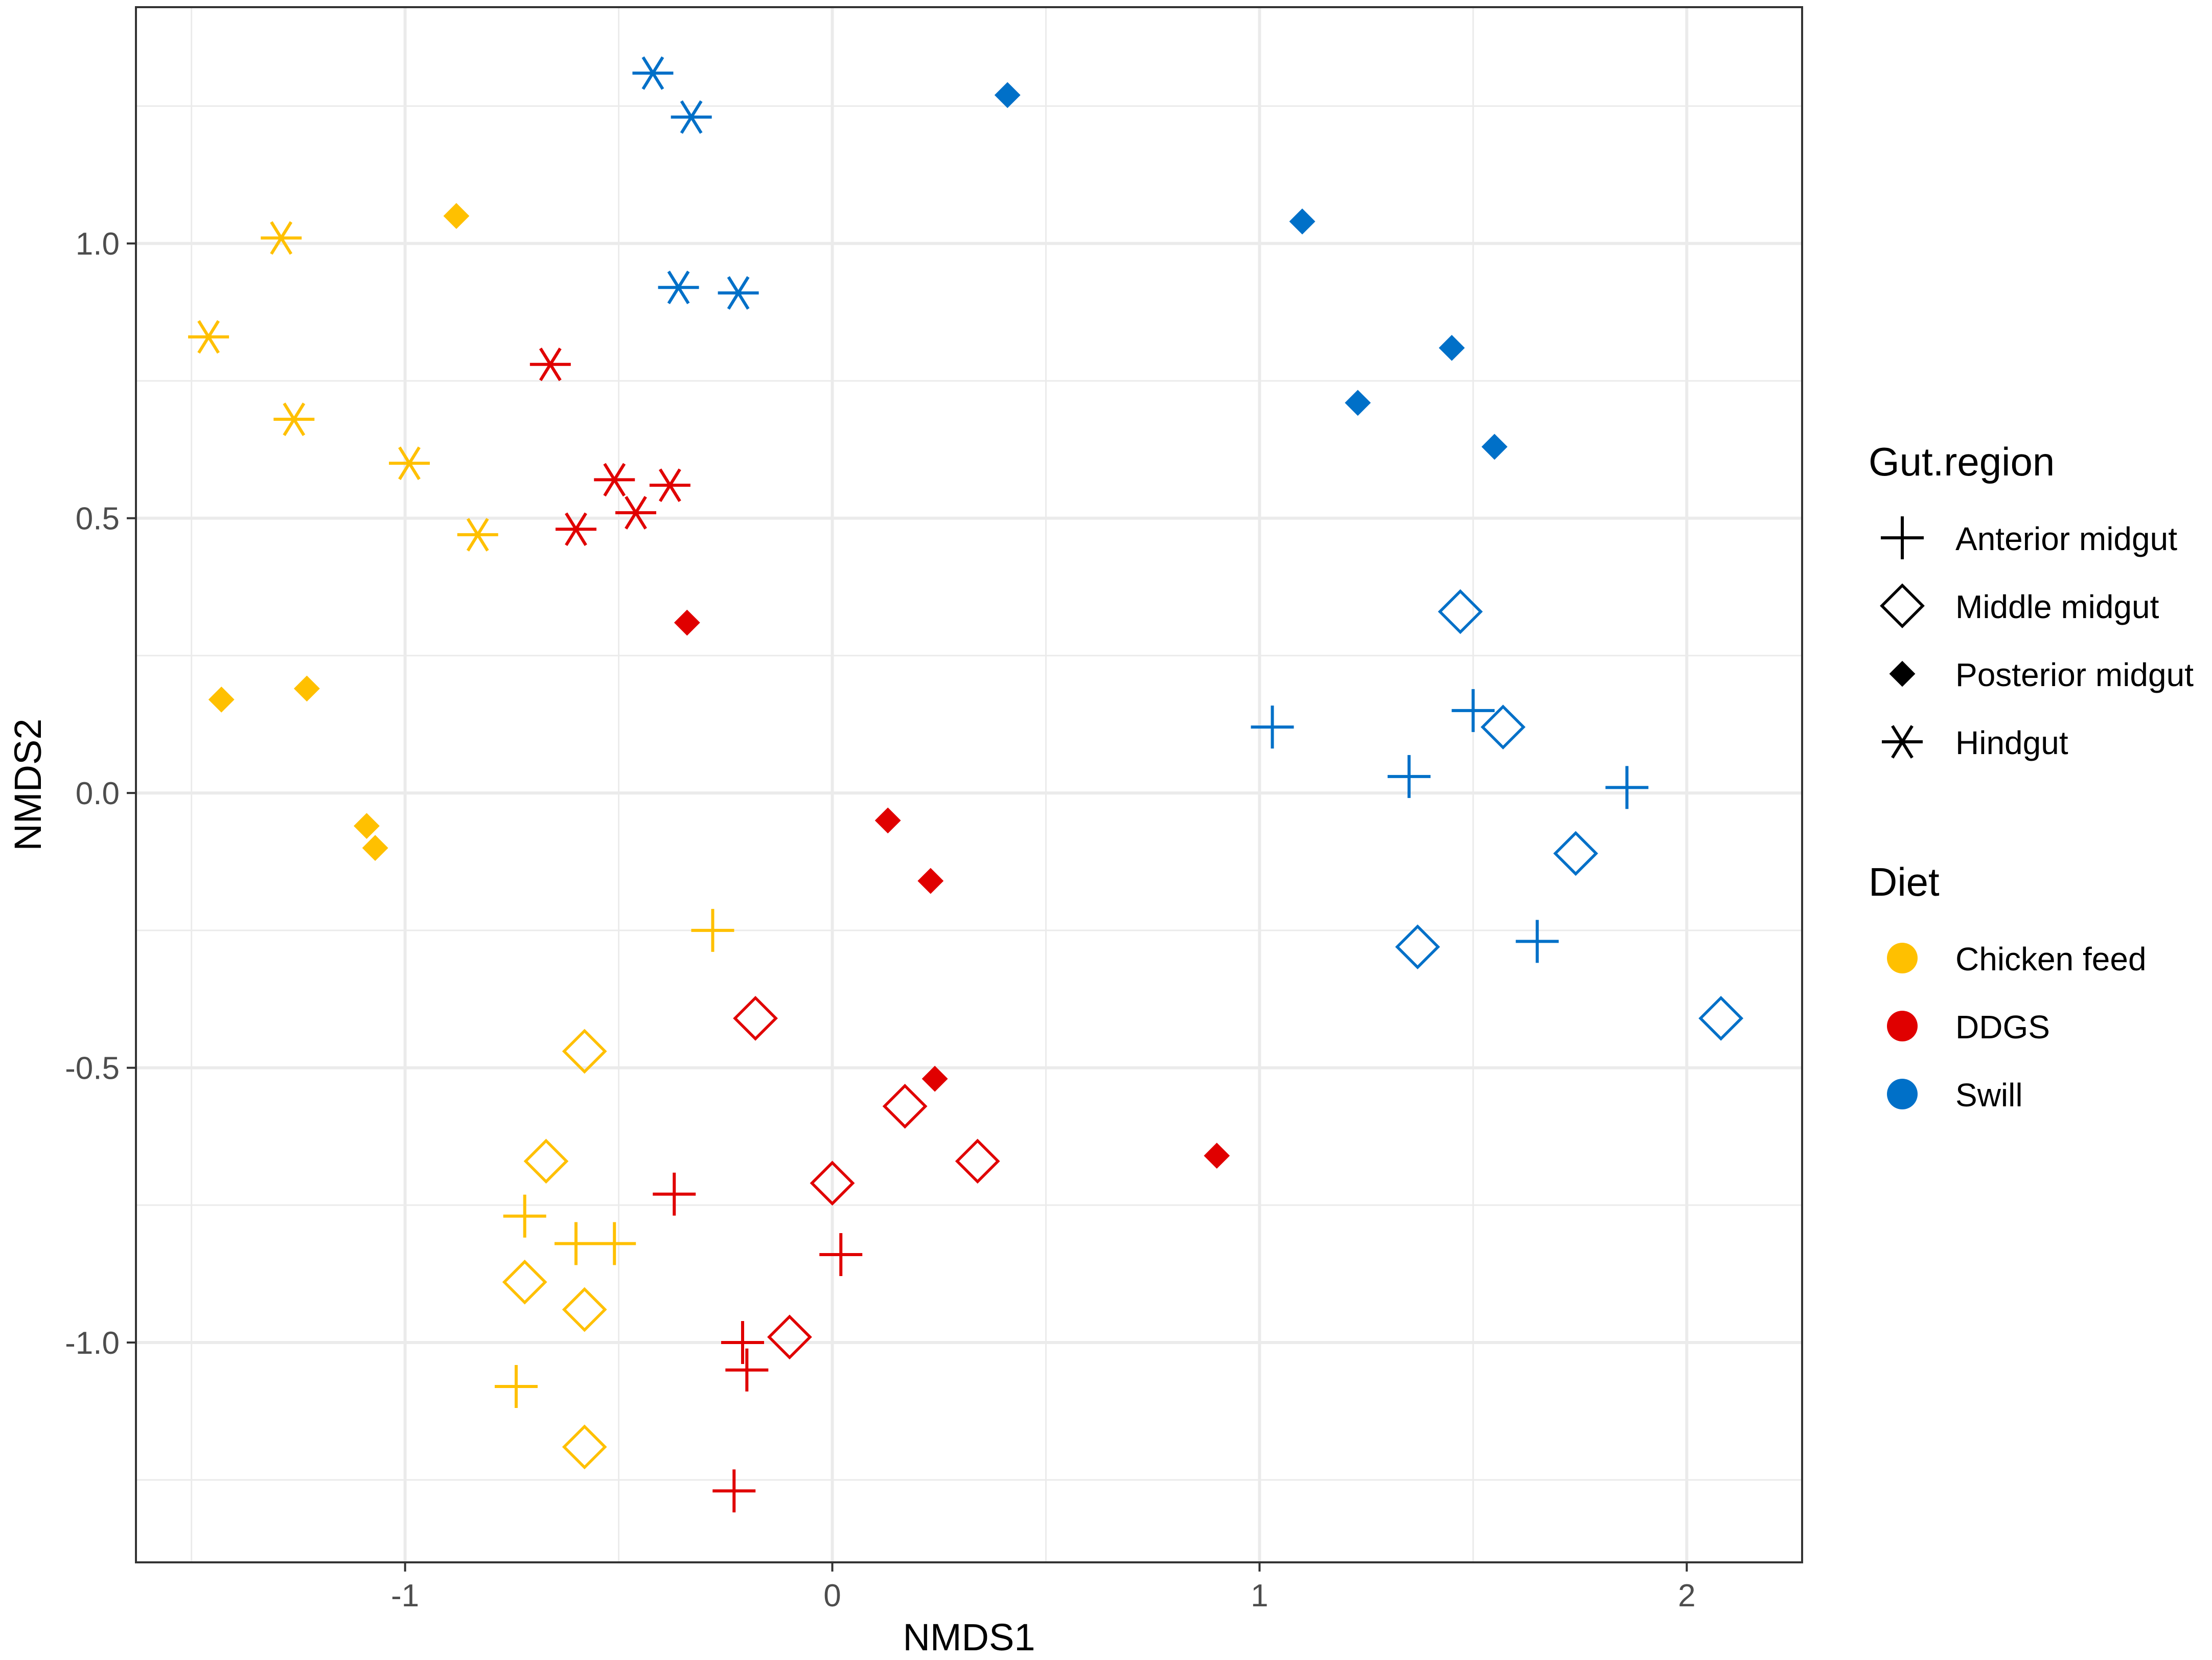 This screenshot has width=2212, height=1660. Describe the element at coordinates (98, 244) in the screenshot. I see `y-tick-label: 1.0` at that location.